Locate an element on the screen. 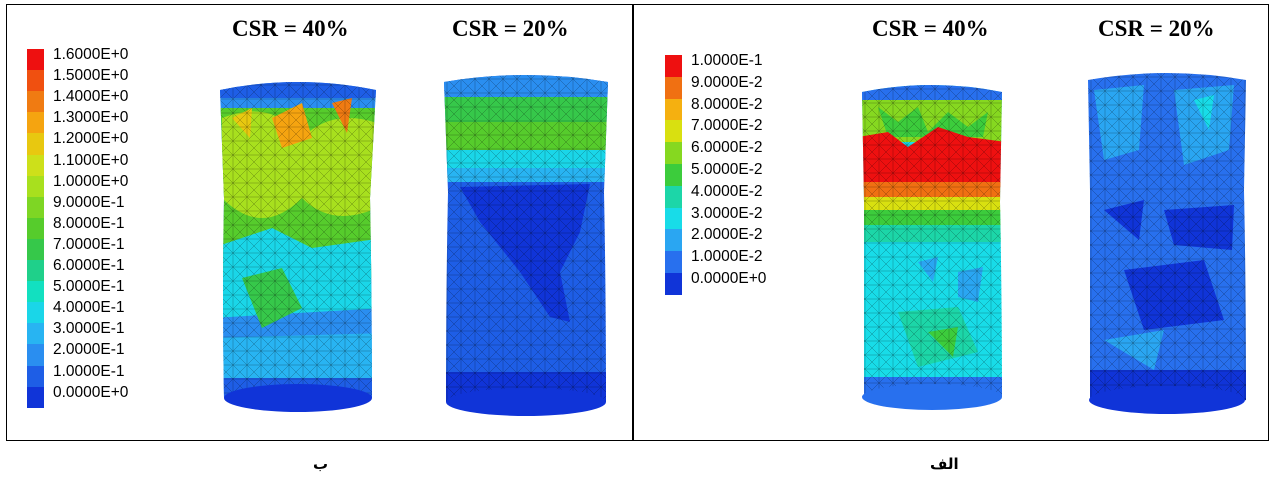 The image size is (1276, 477). legend-label: 9.0000E-1 is located at coordinates (89, 202).